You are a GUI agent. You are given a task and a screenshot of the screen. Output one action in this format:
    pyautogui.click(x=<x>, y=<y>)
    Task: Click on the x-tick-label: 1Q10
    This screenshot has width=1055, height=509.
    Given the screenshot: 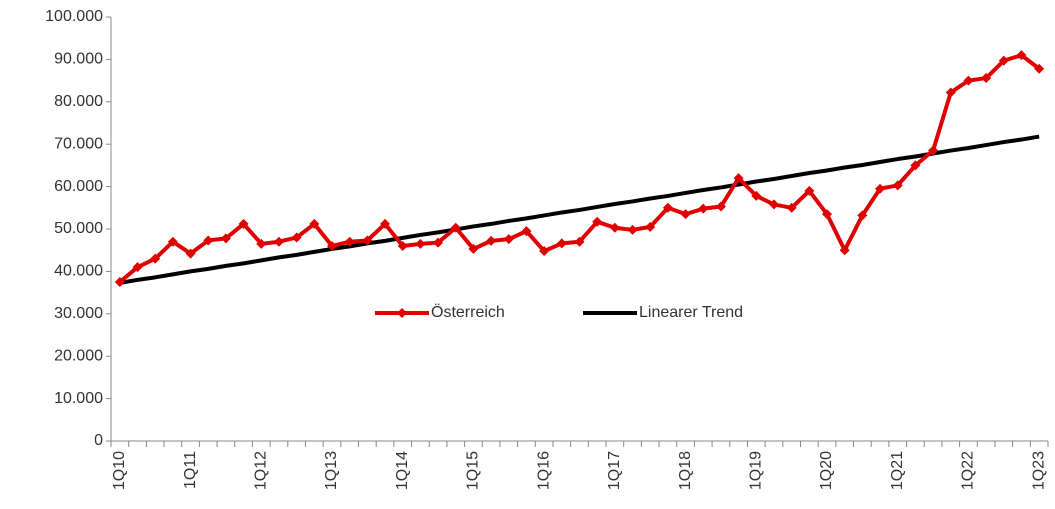 What is the action you would take?
    pyautogui.click(x=119, y=470)
    